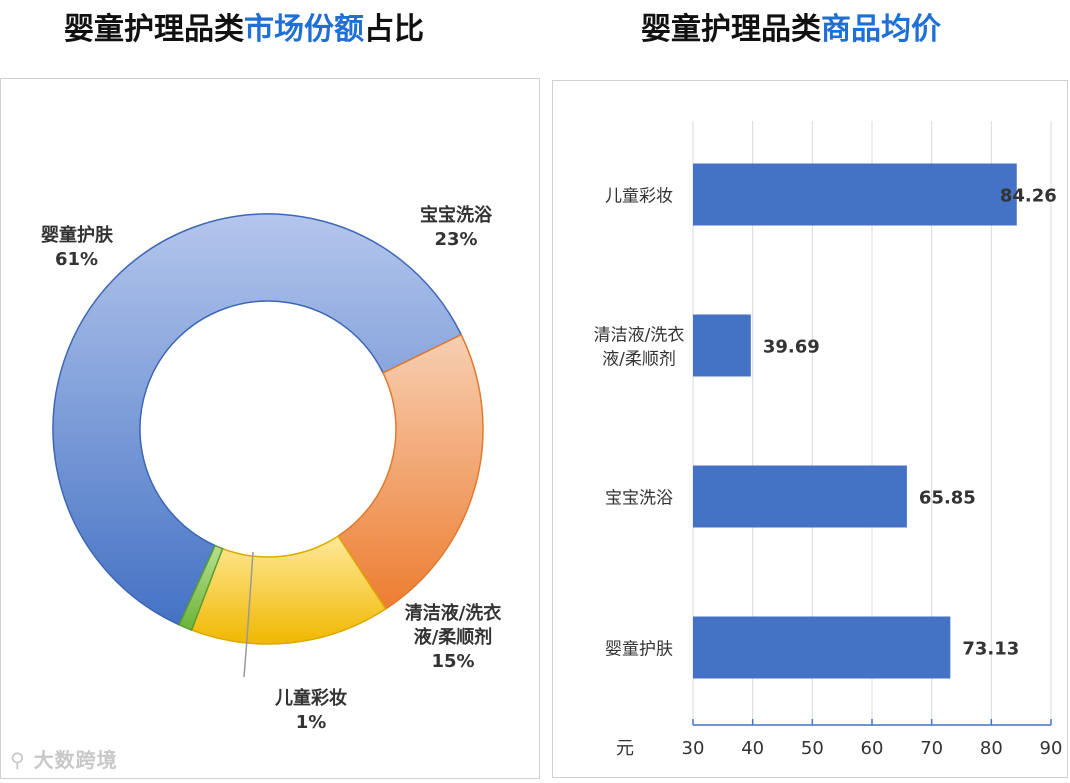 This screenshot has height=783, width=1070. I want to click on x-tick-label-0: 30, so click(693, 748).